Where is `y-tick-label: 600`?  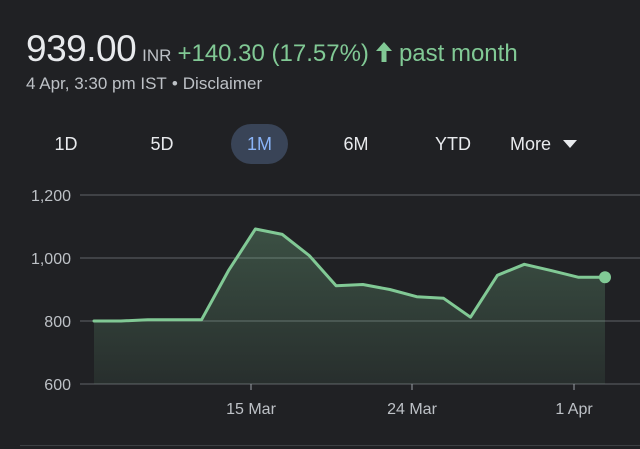 y-tick-label: 600 is located at coordinates (57, 385).